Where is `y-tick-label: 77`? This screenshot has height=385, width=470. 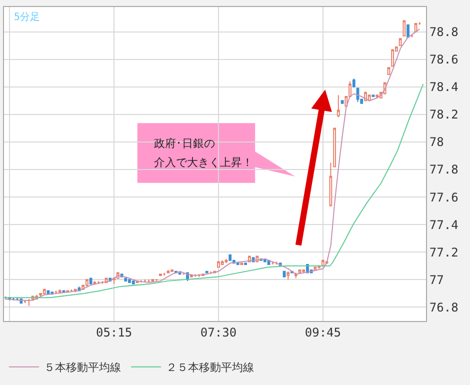
y-tick-label: 77 is located at coordinates (436, 279).